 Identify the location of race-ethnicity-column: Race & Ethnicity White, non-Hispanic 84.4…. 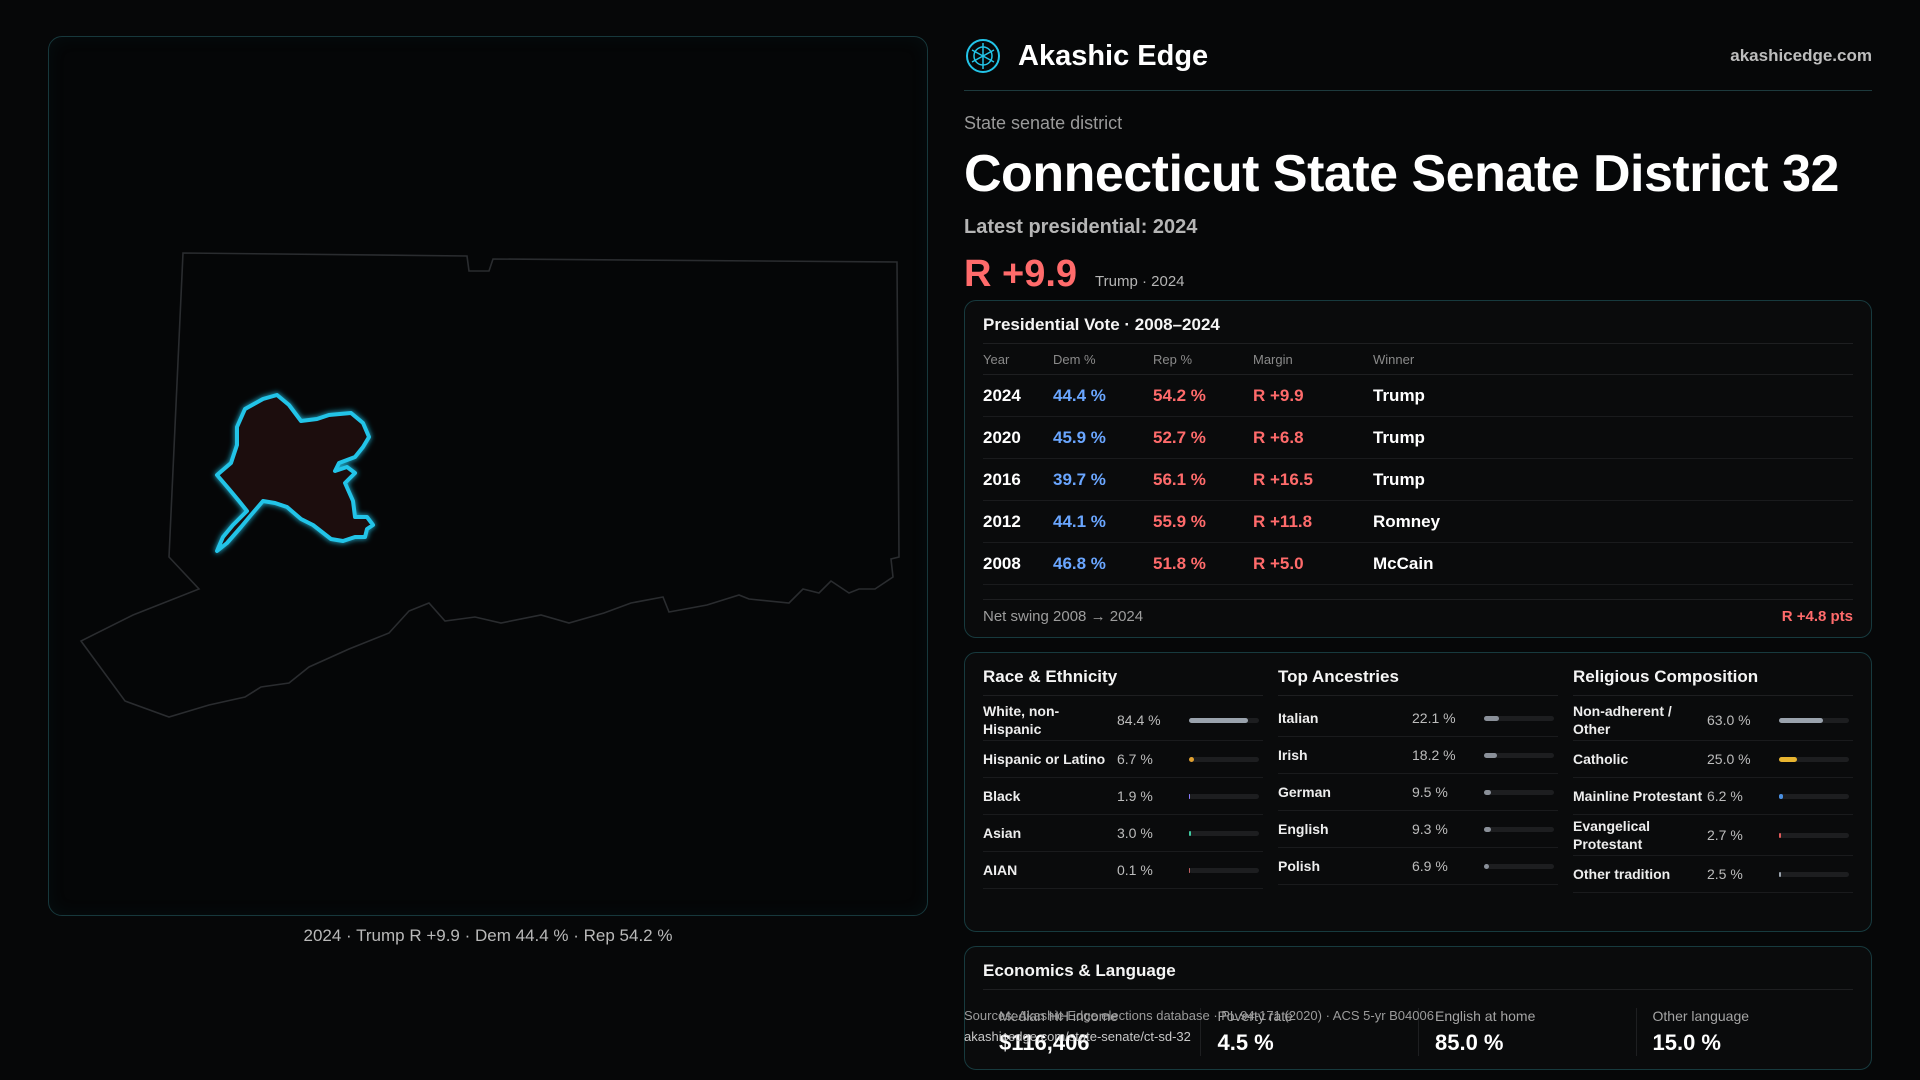
(1123, 792).